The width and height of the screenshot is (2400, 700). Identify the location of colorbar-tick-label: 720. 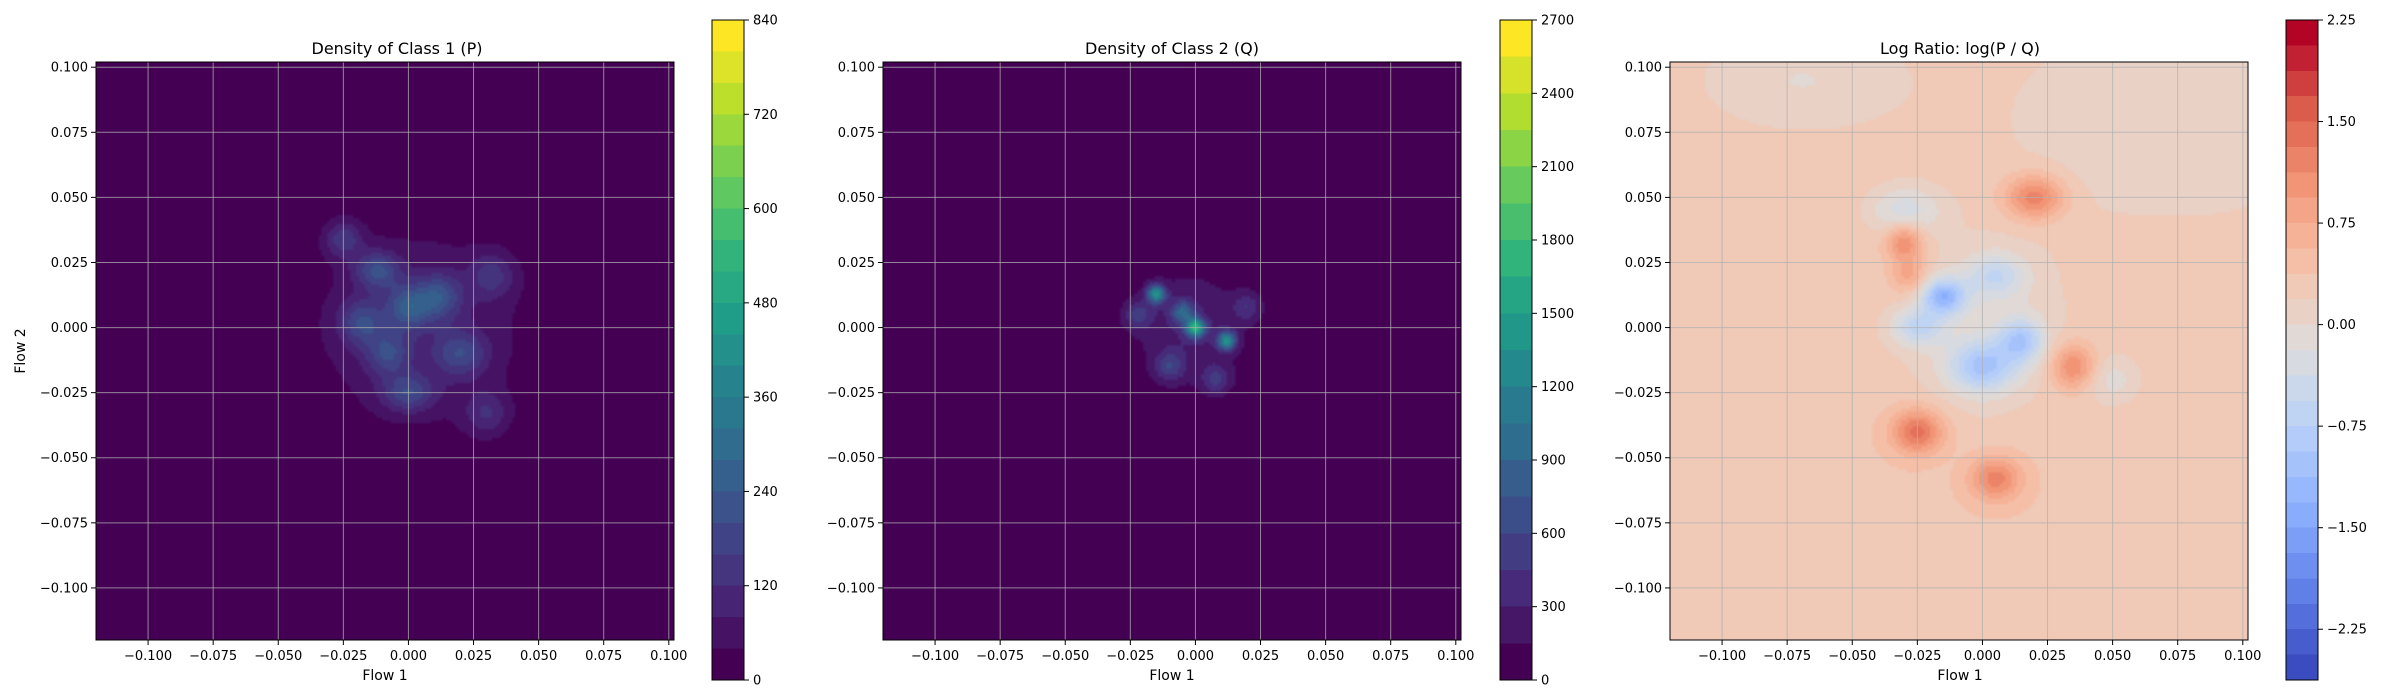
(765, 115).